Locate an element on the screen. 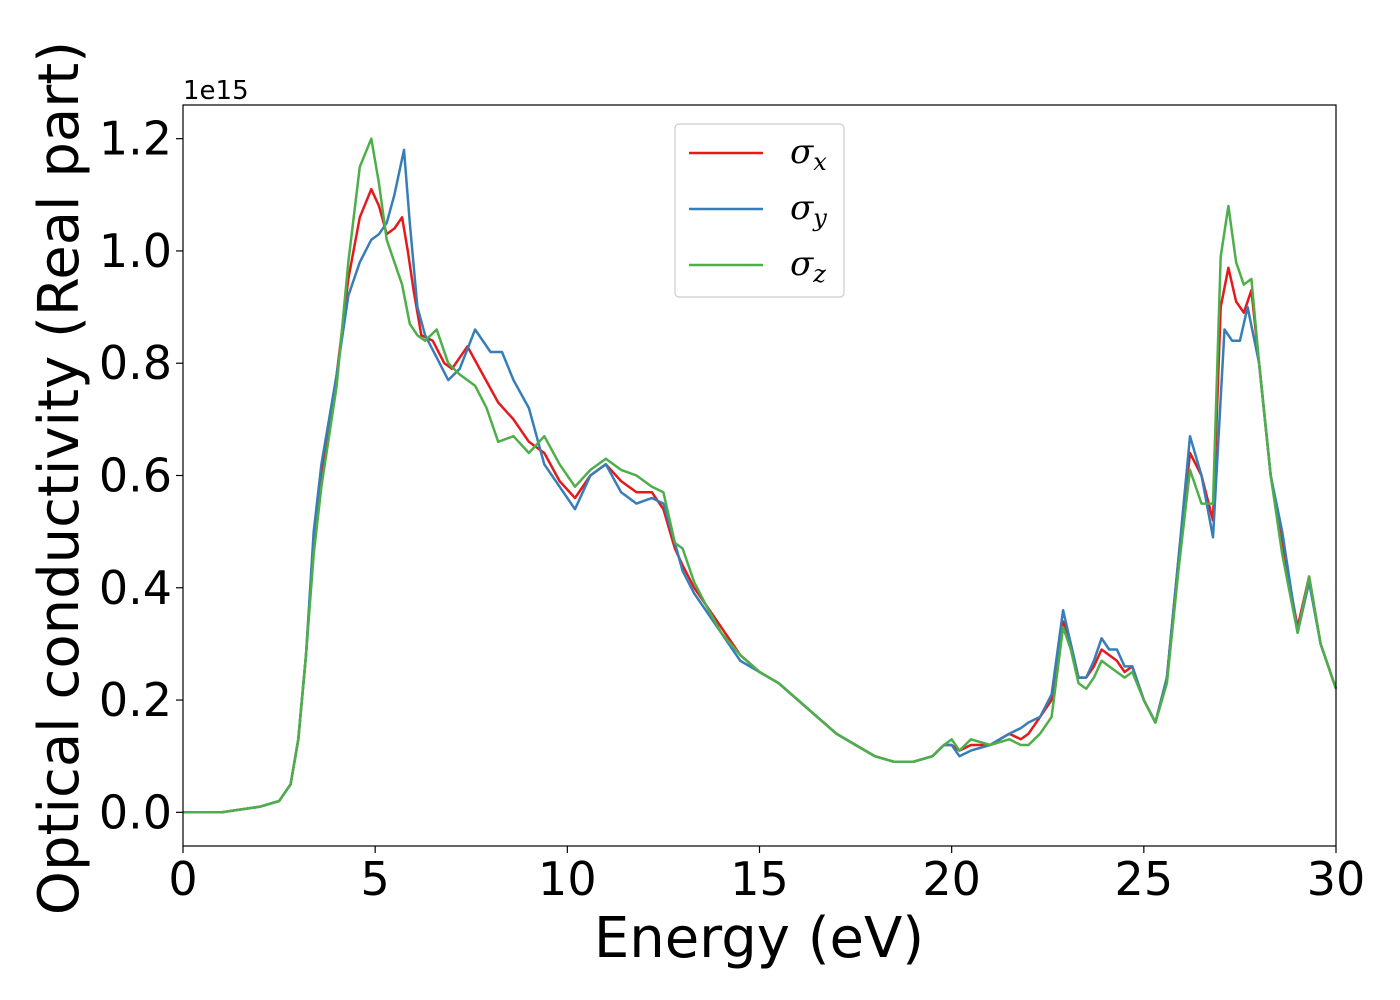 The height and width of the screenshot is (1000, 1400). x-tick-label: 15 is located at coordinates (759, 879).